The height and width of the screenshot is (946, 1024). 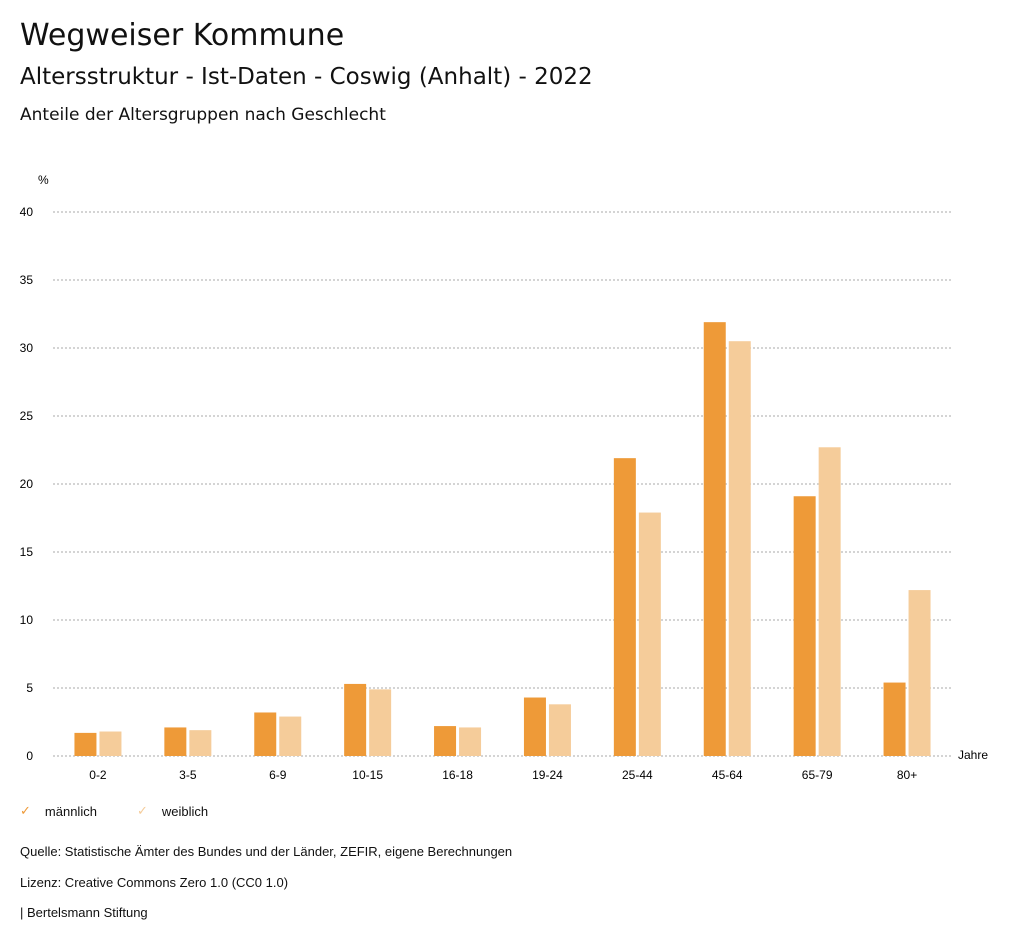 I want to click on y-tick-label: 5, so click(x=29, y=688).